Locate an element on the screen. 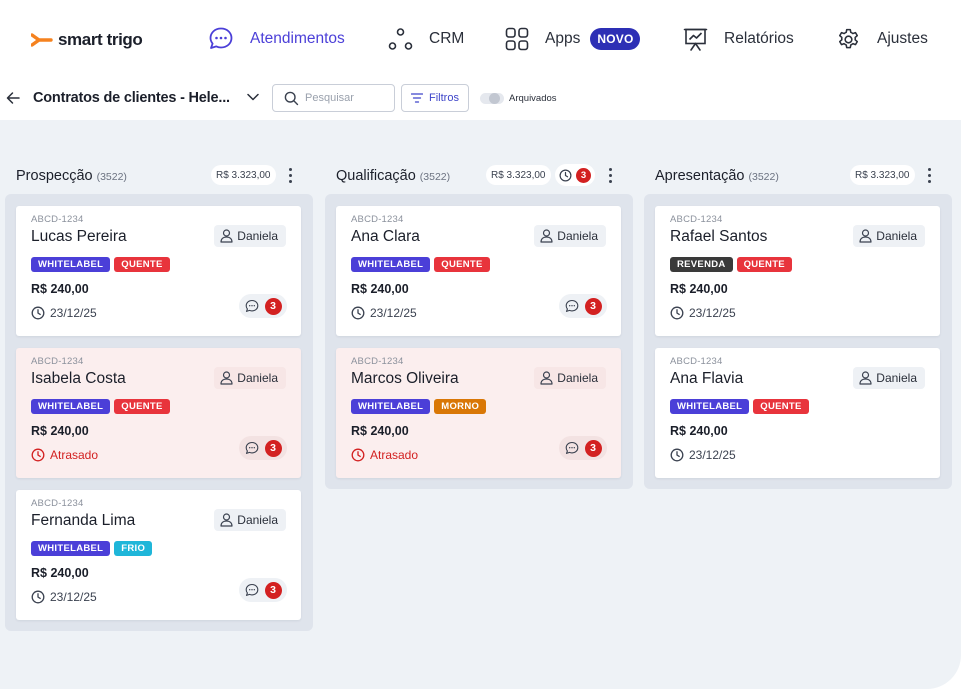 This screenshot has height=689, width=961. nav-item-atendimentos: Atendimentos is located at coordinates (276, 39).